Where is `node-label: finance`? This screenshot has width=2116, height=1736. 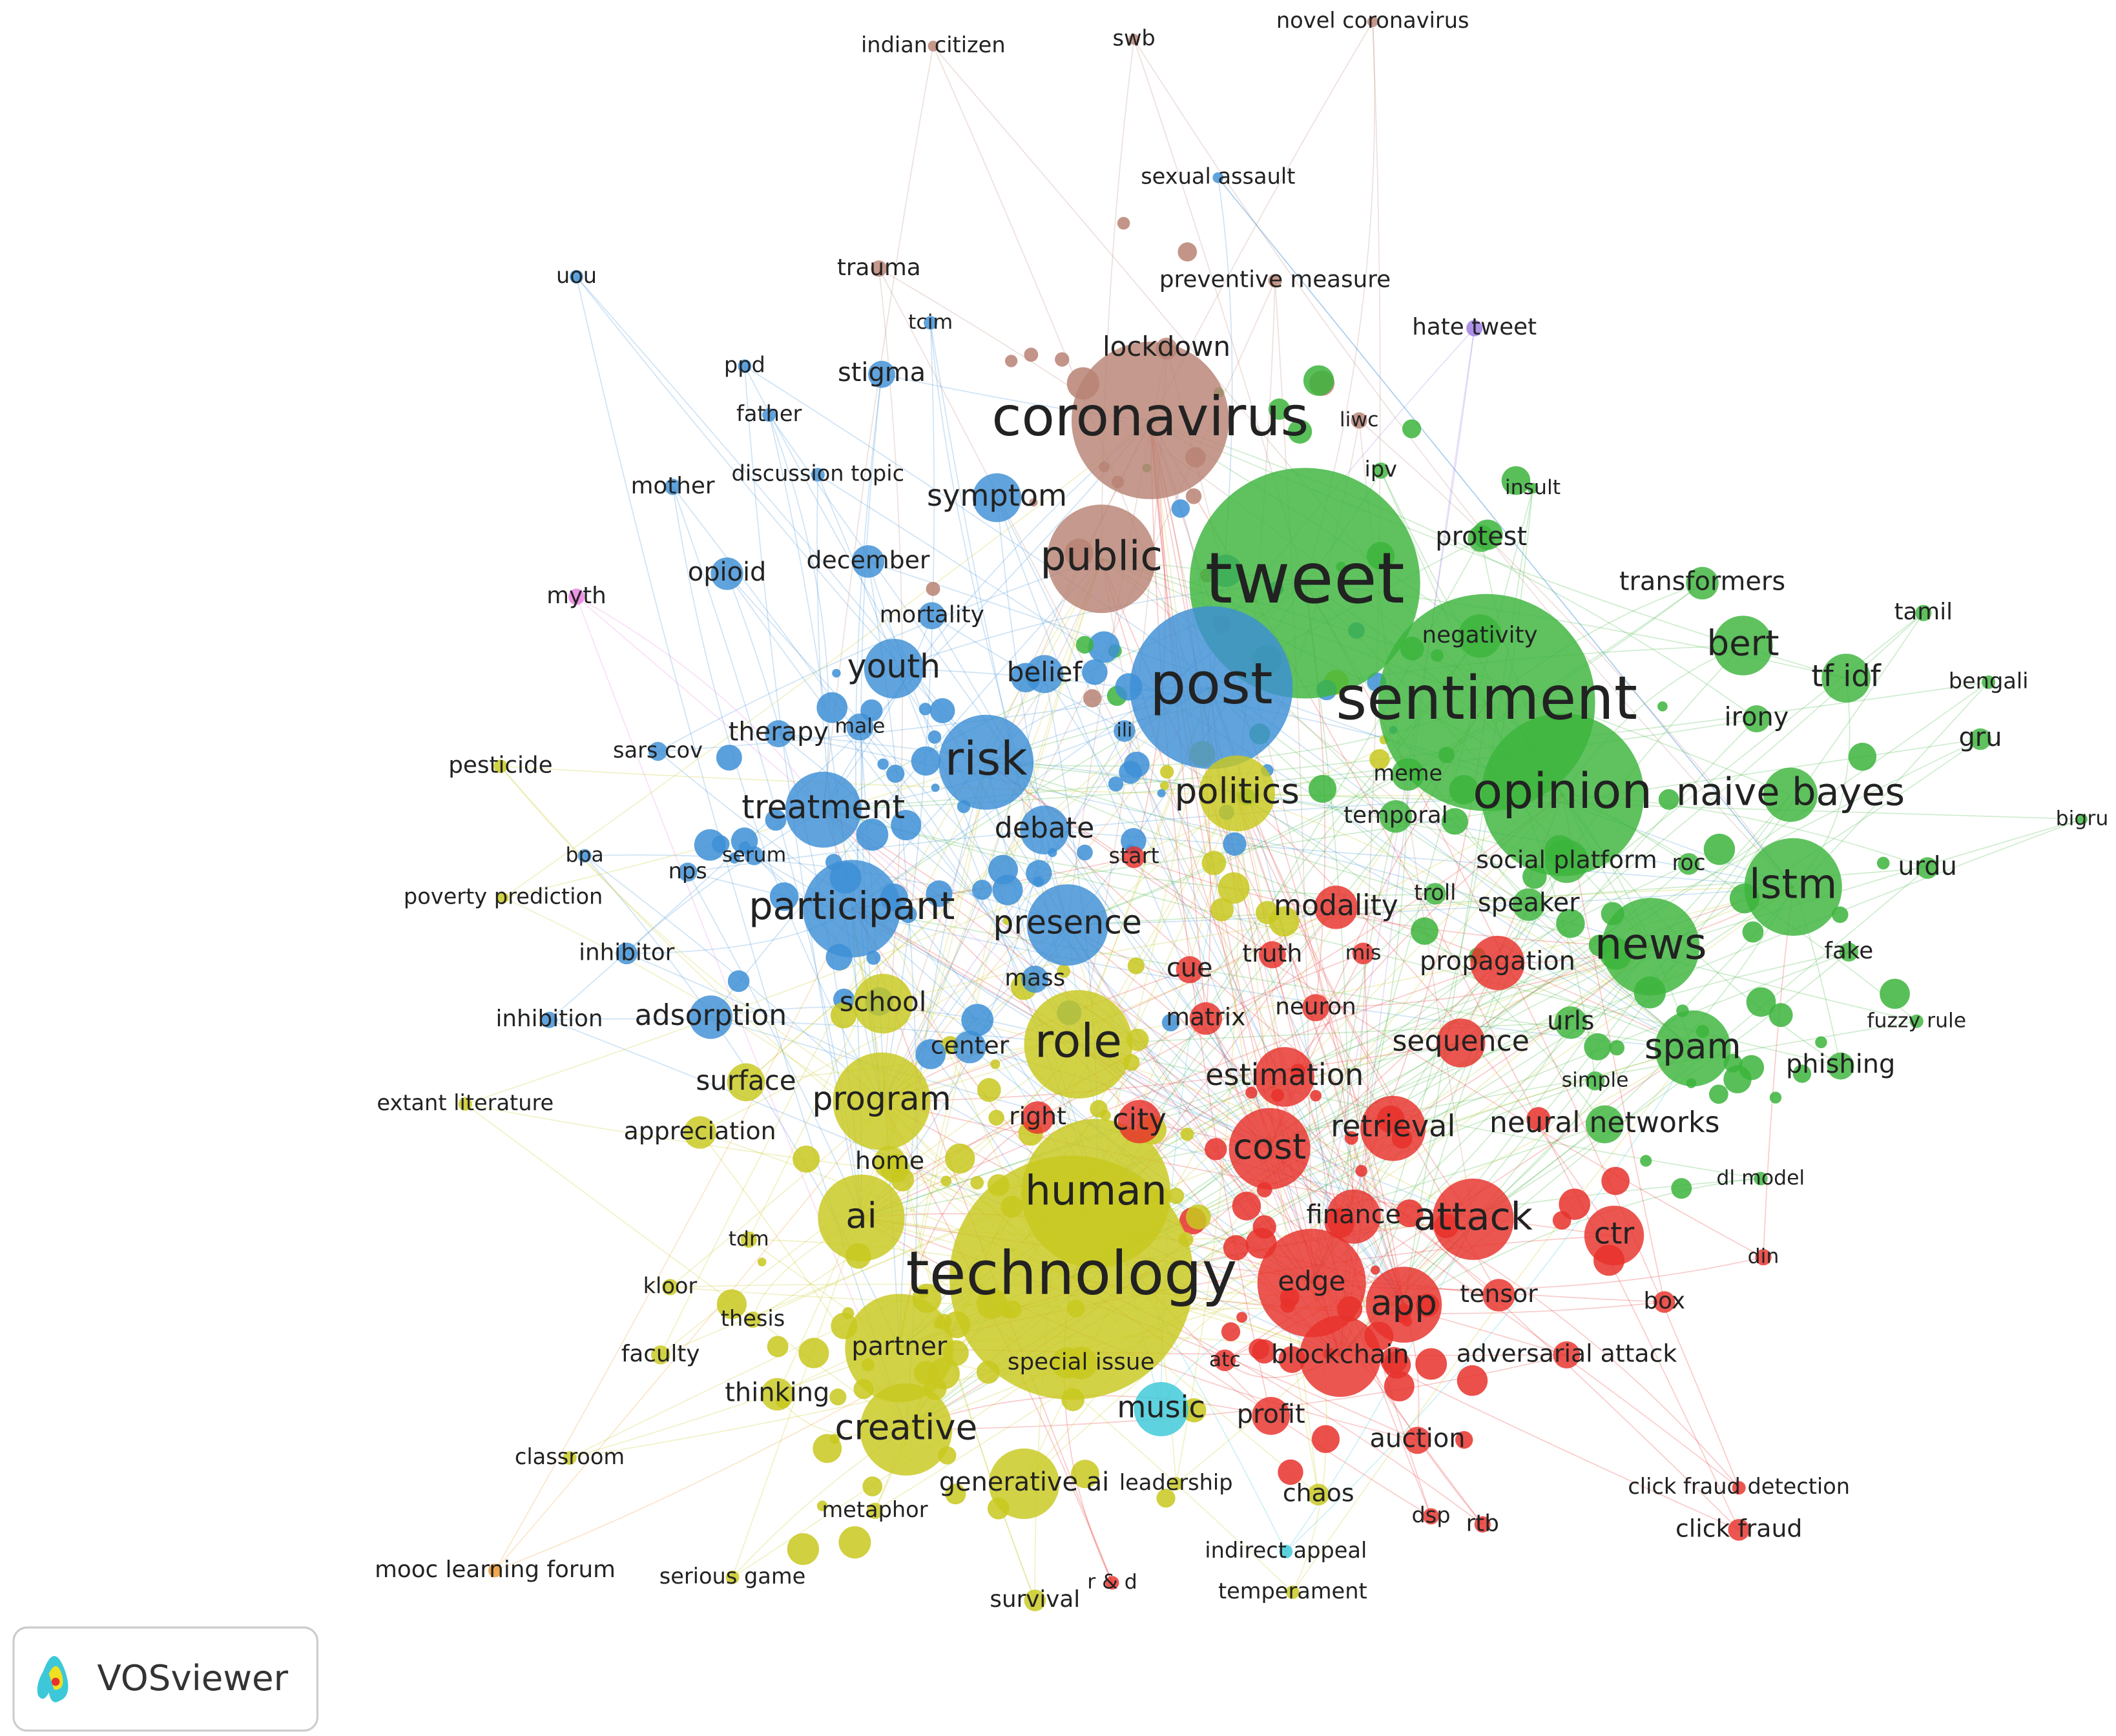 node-label: finance is located at coordinates (1354, 1215).